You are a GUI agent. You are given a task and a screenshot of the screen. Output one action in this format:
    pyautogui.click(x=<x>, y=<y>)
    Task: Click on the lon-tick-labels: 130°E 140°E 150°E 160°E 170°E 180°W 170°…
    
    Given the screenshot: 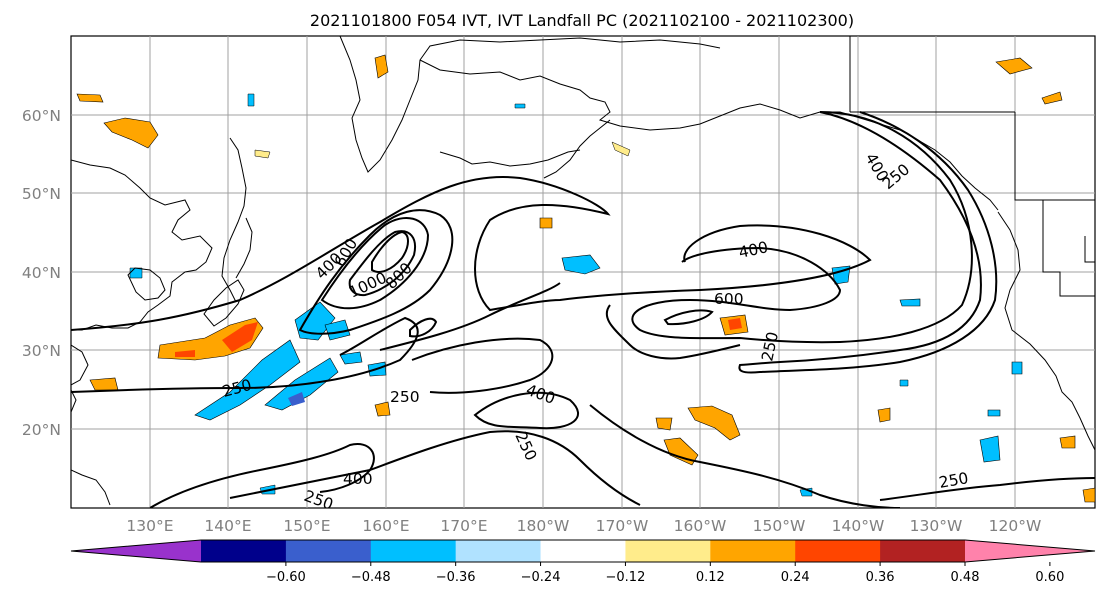 What is the action you would take?
    pyautogui.click(x=583, y=526)
    